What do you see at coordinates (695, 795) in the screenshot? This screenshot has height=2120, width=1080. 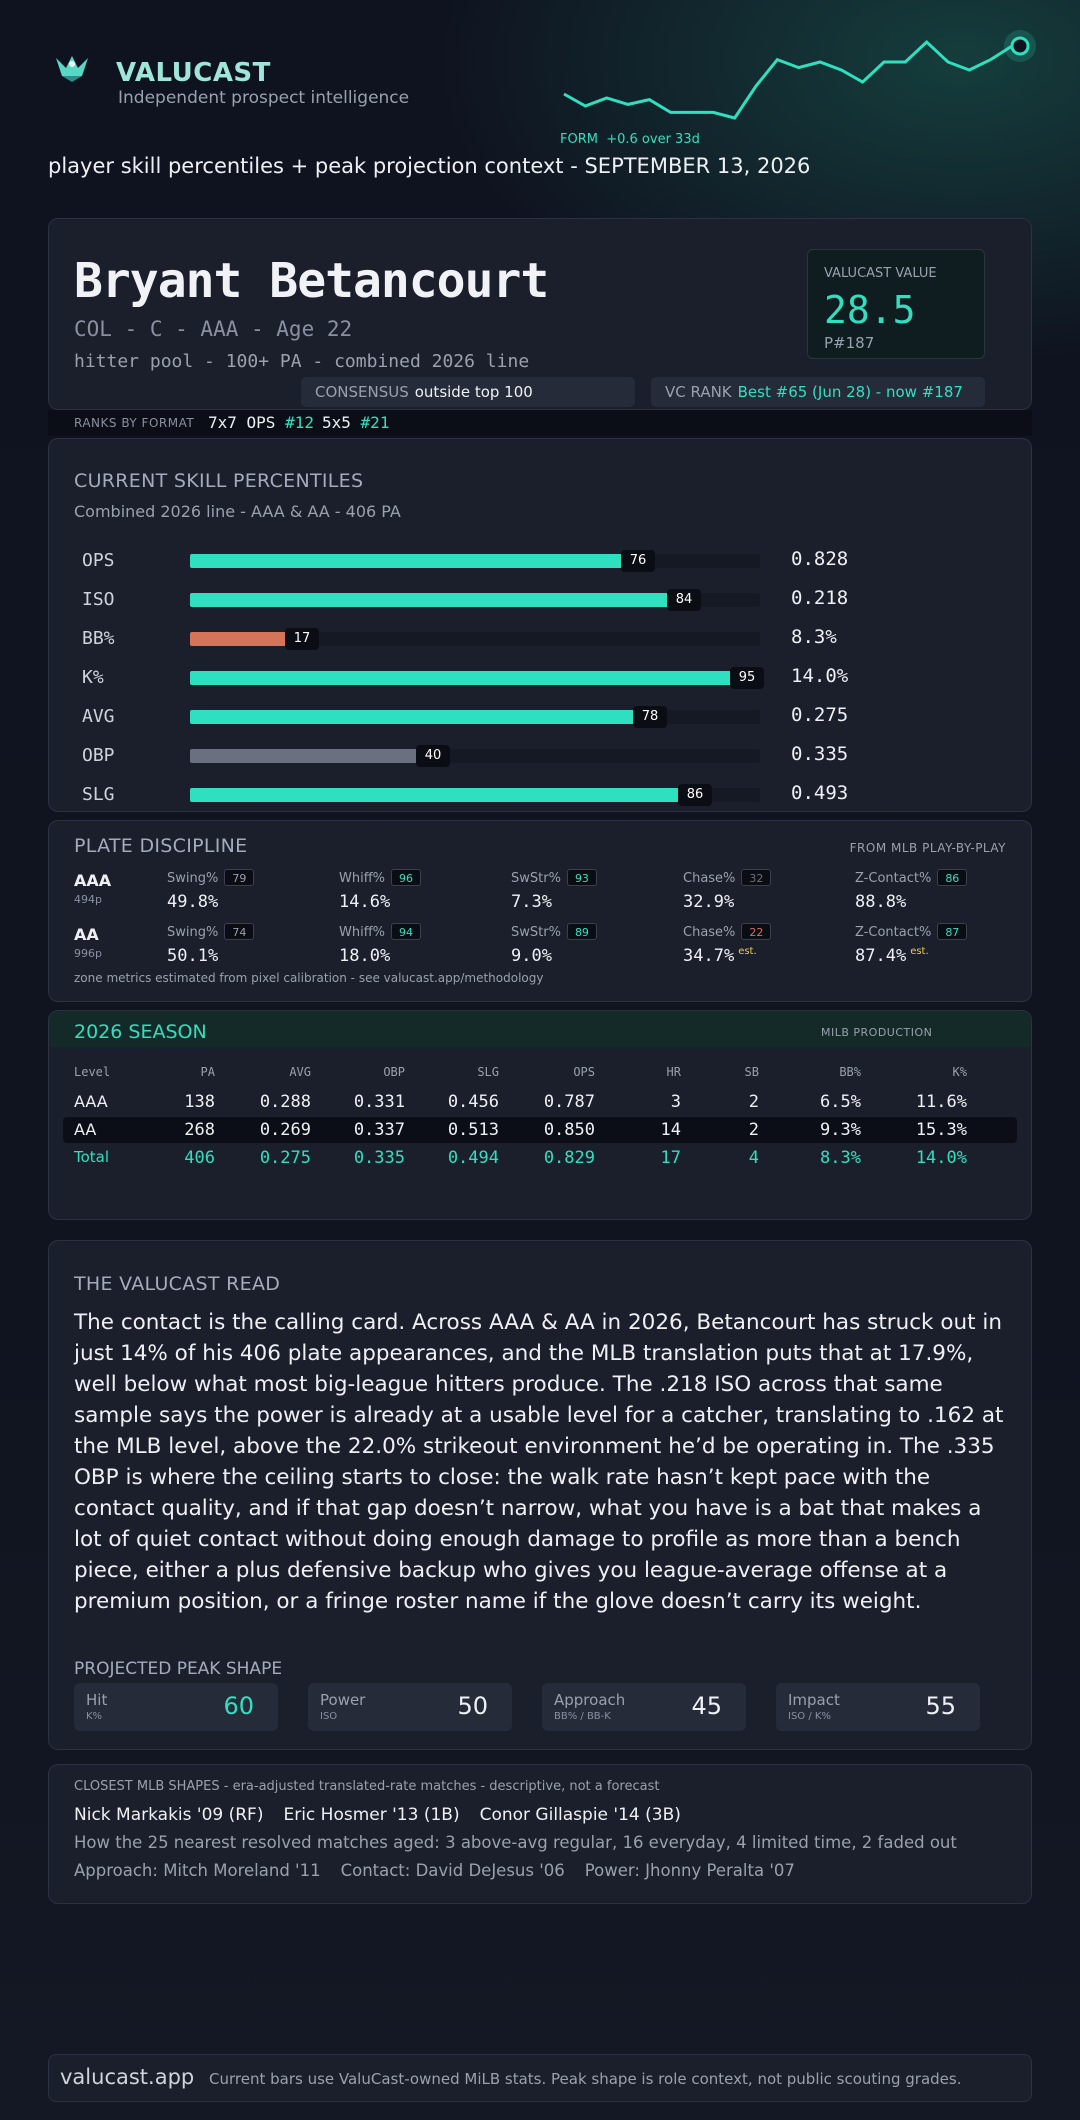 I see `skill-percentile-badge: 86` at bounding box center [695, 795].